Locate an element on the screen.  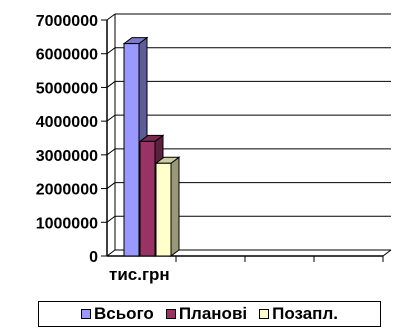
legend-item-unplanned: Позапл. is located at coordinates (298, 314).